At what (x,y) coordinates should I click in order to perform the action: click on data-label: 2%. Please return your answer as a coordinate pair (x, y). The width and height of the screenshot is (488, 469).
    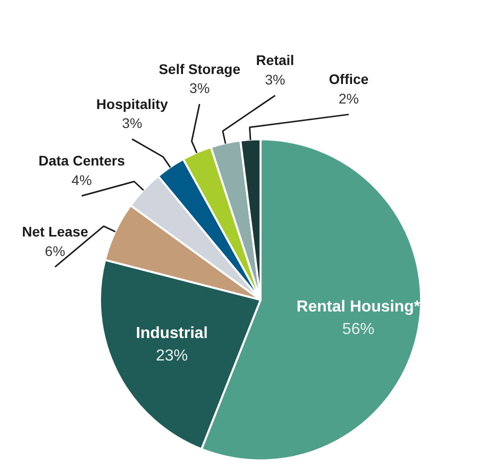
    Looking at the image, I should click on (348, 98).